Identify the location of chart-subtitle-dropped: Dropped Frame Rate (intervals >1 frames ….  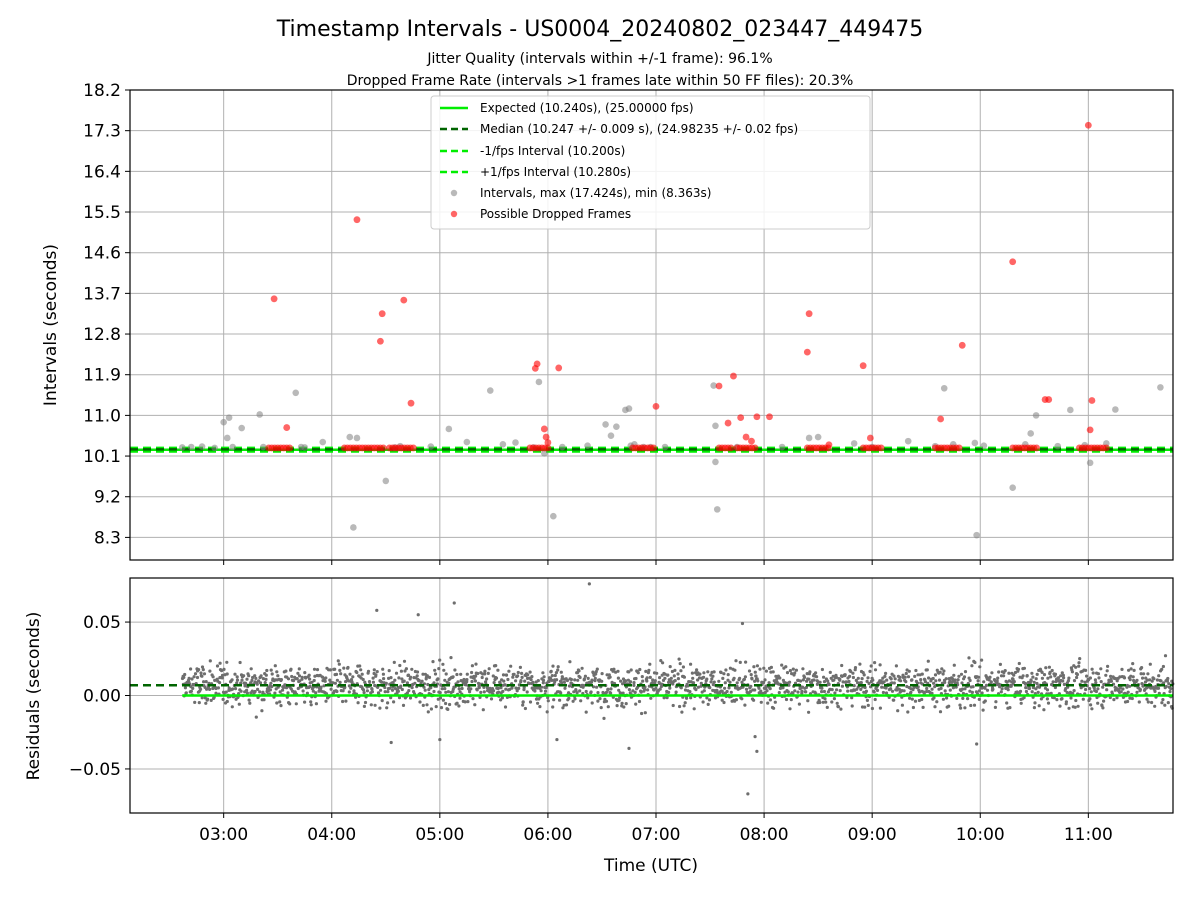
(600, 81).